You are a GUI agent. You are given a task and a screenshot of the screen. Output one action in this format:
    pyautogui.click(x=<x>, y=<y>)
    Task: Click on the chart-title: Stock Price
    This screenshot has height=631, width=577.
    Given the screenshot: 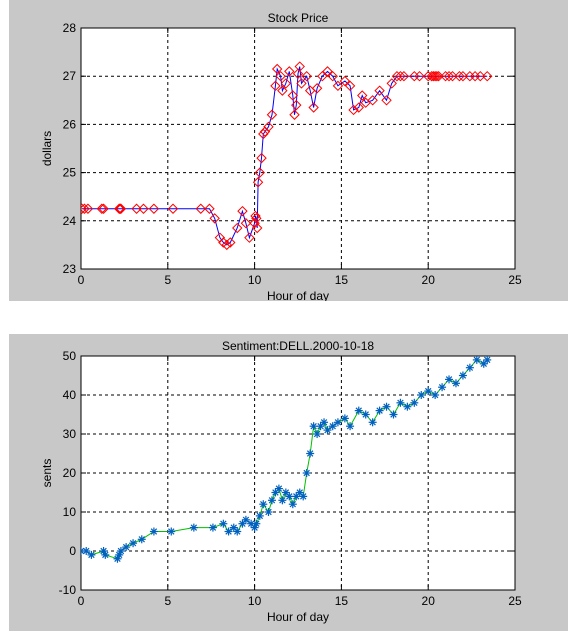 What is the action you would take?
    pyautogui.click(x=298, y=18)
    